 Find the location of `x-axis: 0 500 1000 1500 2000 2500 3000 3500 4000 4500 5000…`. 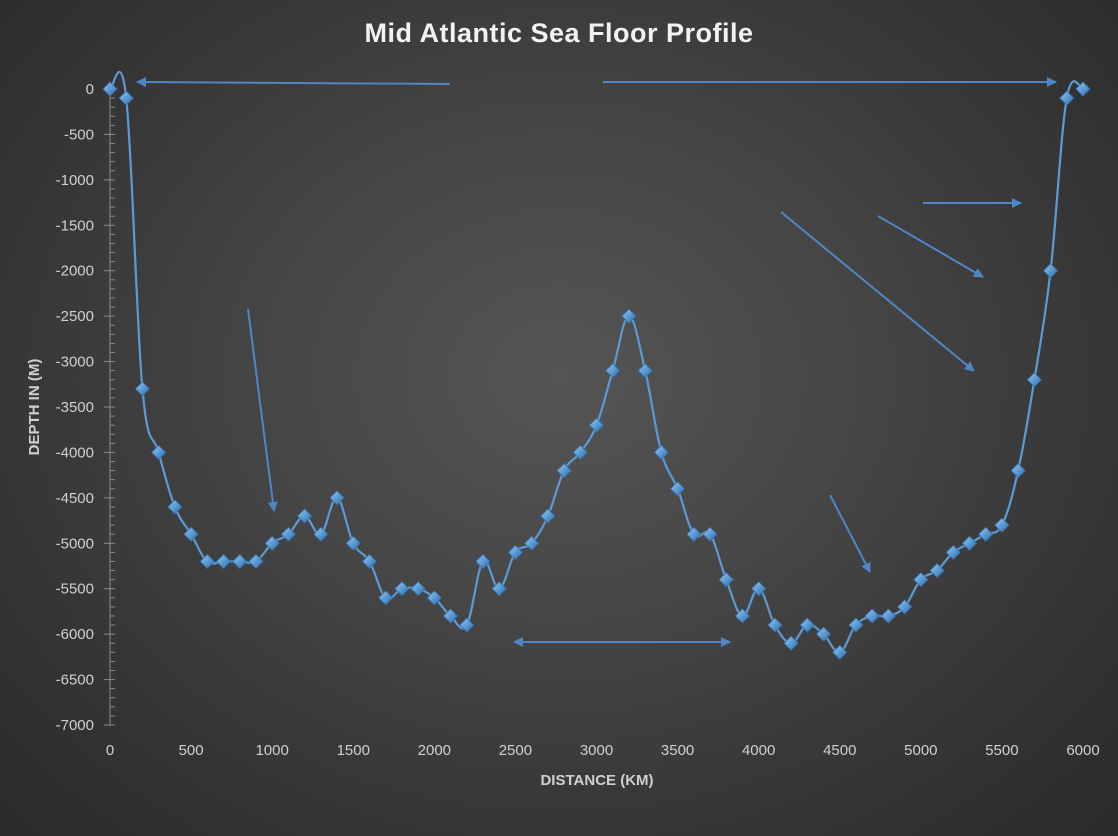

x-axis: 0 500 1000 1500 2000 2500 3000 3500 4000 4500 5000… is located at coordinates (603, 750).